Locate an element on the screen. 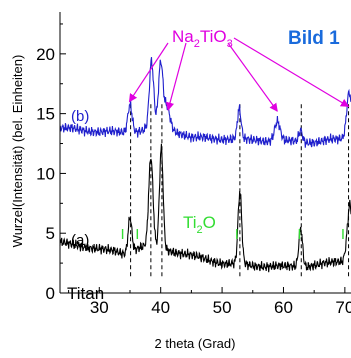 This screenshot has width=351, height=358. ti2o-label-o: O is located at coordinates (209, 222).